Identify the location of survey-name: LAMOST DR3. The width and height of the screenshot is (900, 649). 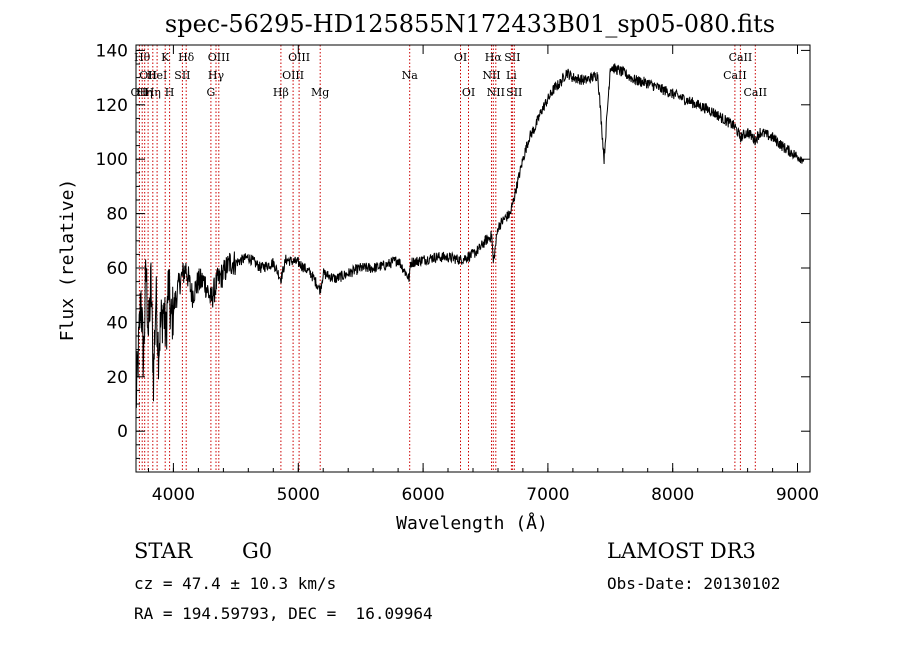
(681, 551).